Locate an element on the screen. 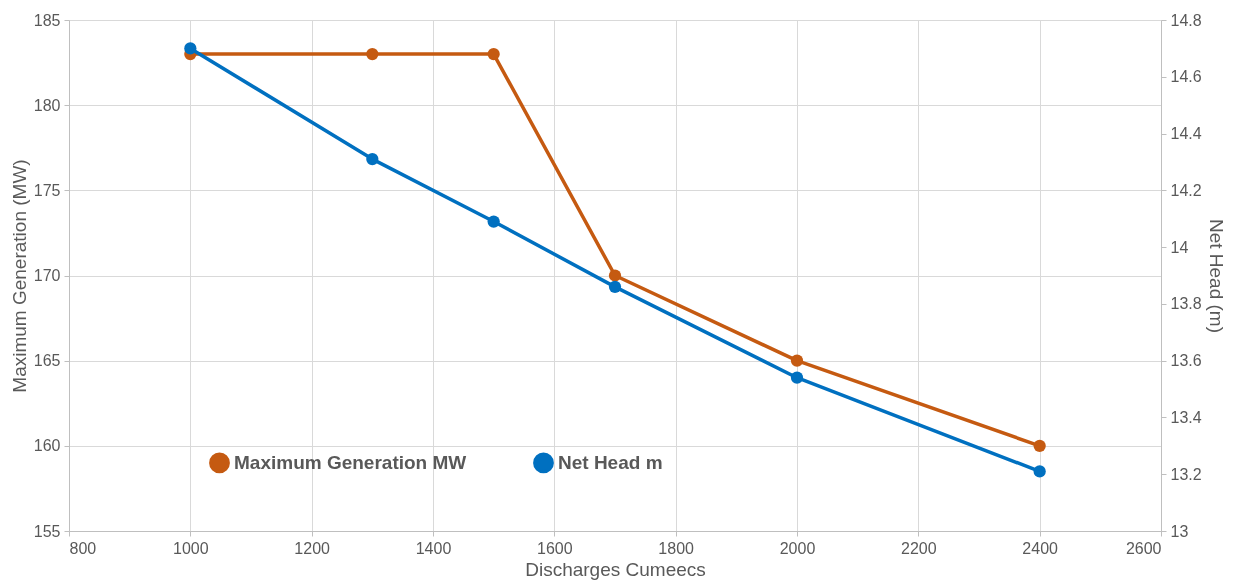 This screenshot has height=583, width=1235. y-tick-label: 175 is located at coordinates (47, 190).